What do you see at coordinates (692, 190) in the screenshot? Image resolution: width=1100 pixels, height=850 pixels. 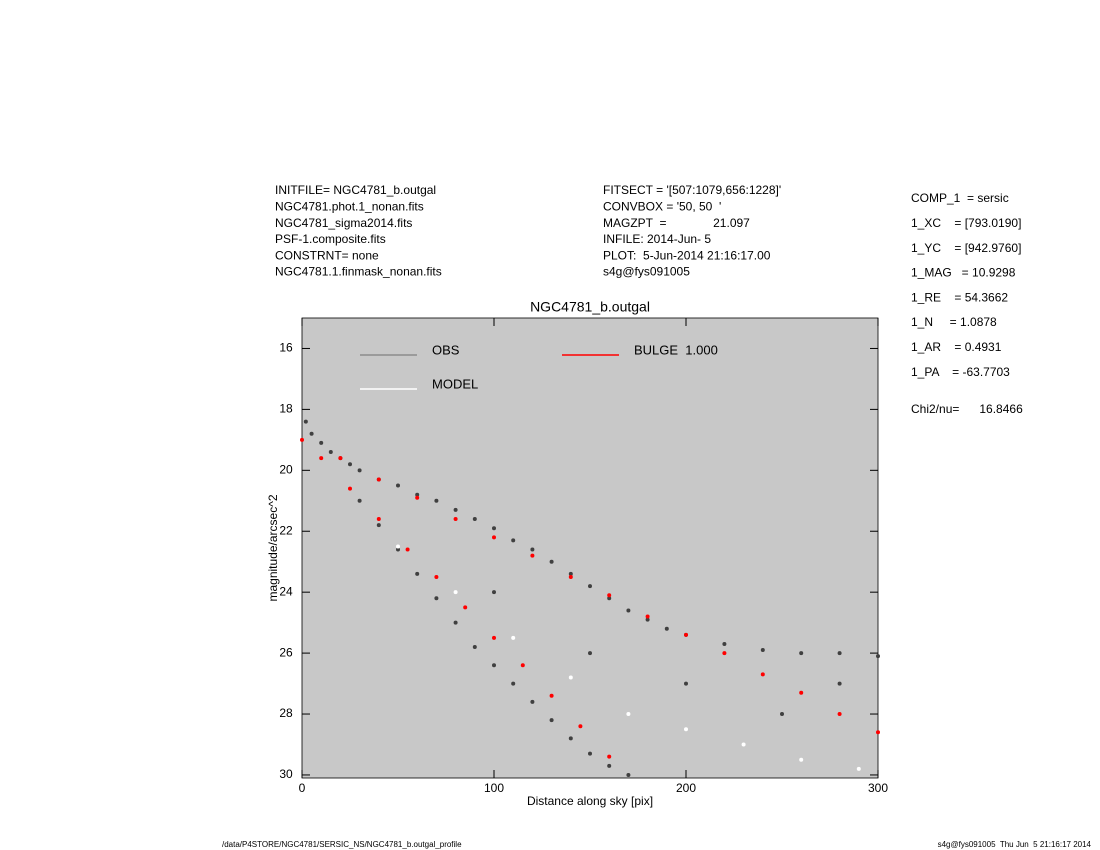 I see `header-line: FITSECT = '[507:1079,656:1228]'` at bounding box center [692, 190].